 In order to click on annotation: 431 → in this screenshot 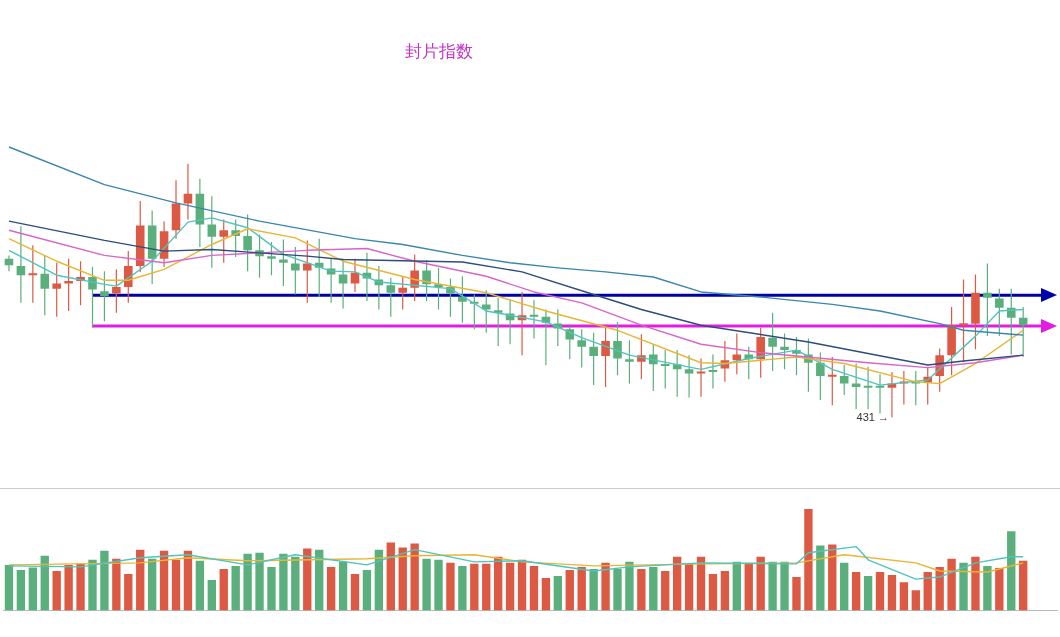, I will do `click(872, 416)`.